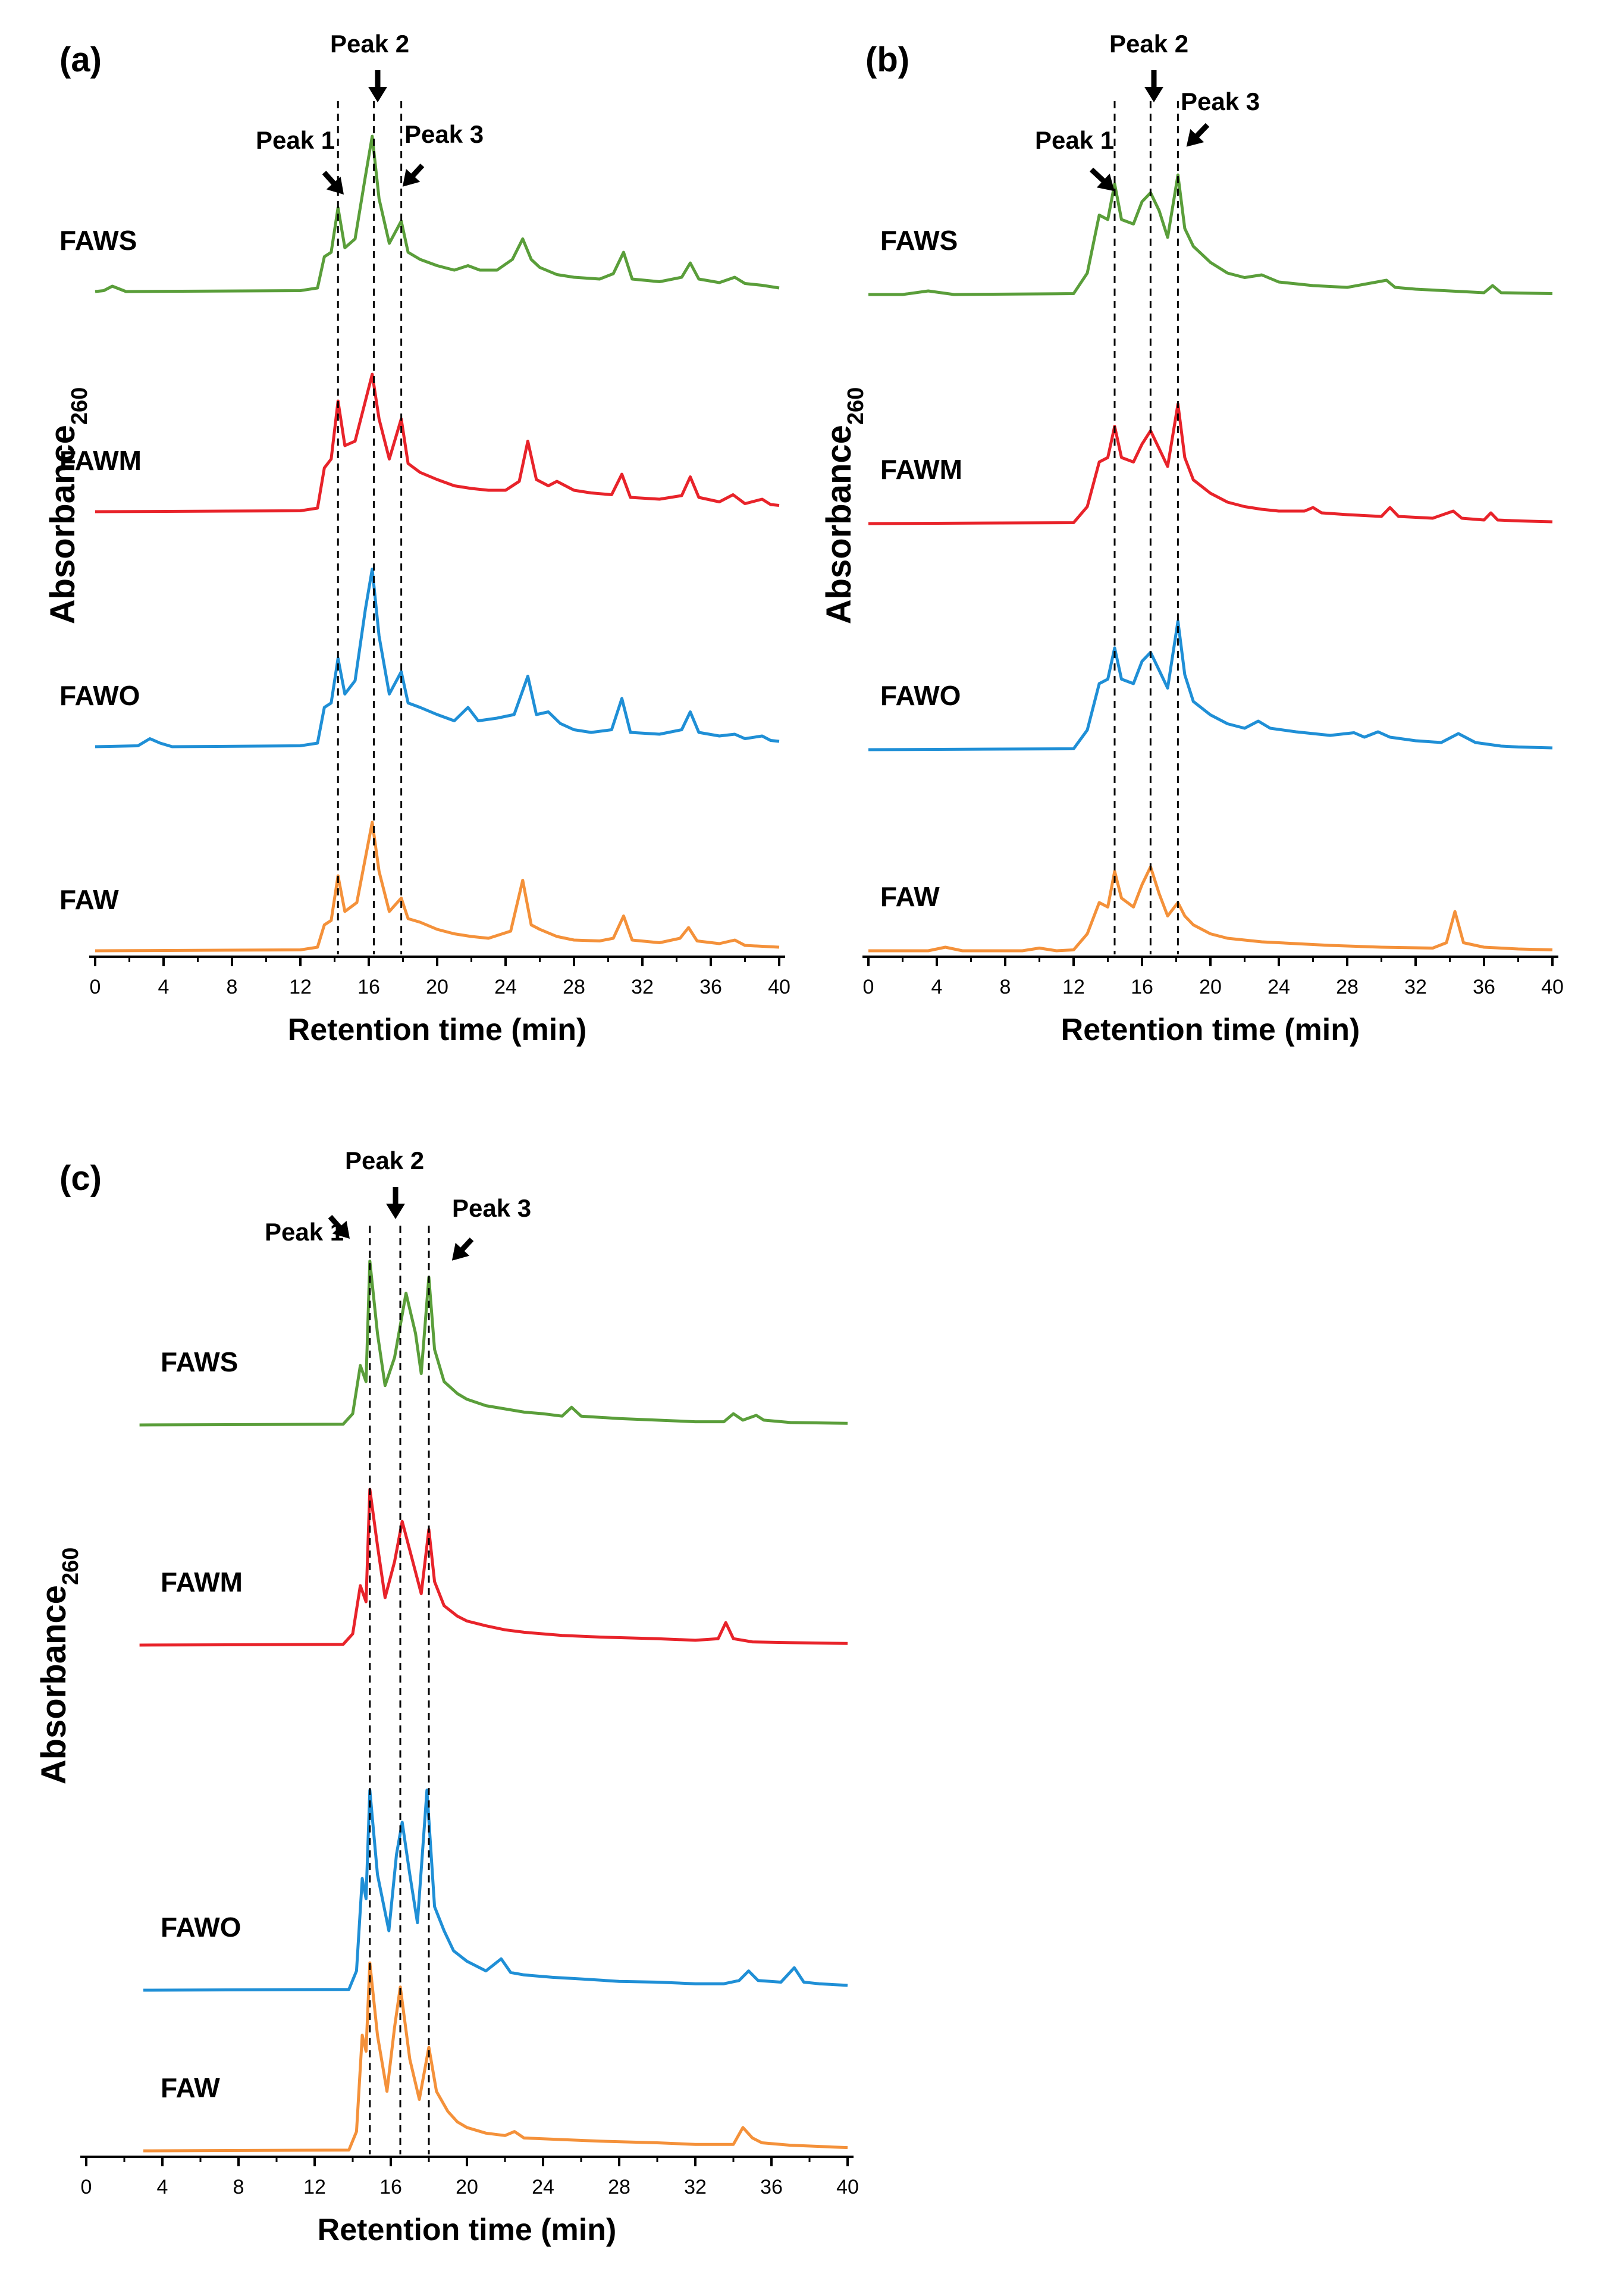  Describe the element at coordinates (80, 1178) in the screenshot. I see `panel-label: (c)` at that location.